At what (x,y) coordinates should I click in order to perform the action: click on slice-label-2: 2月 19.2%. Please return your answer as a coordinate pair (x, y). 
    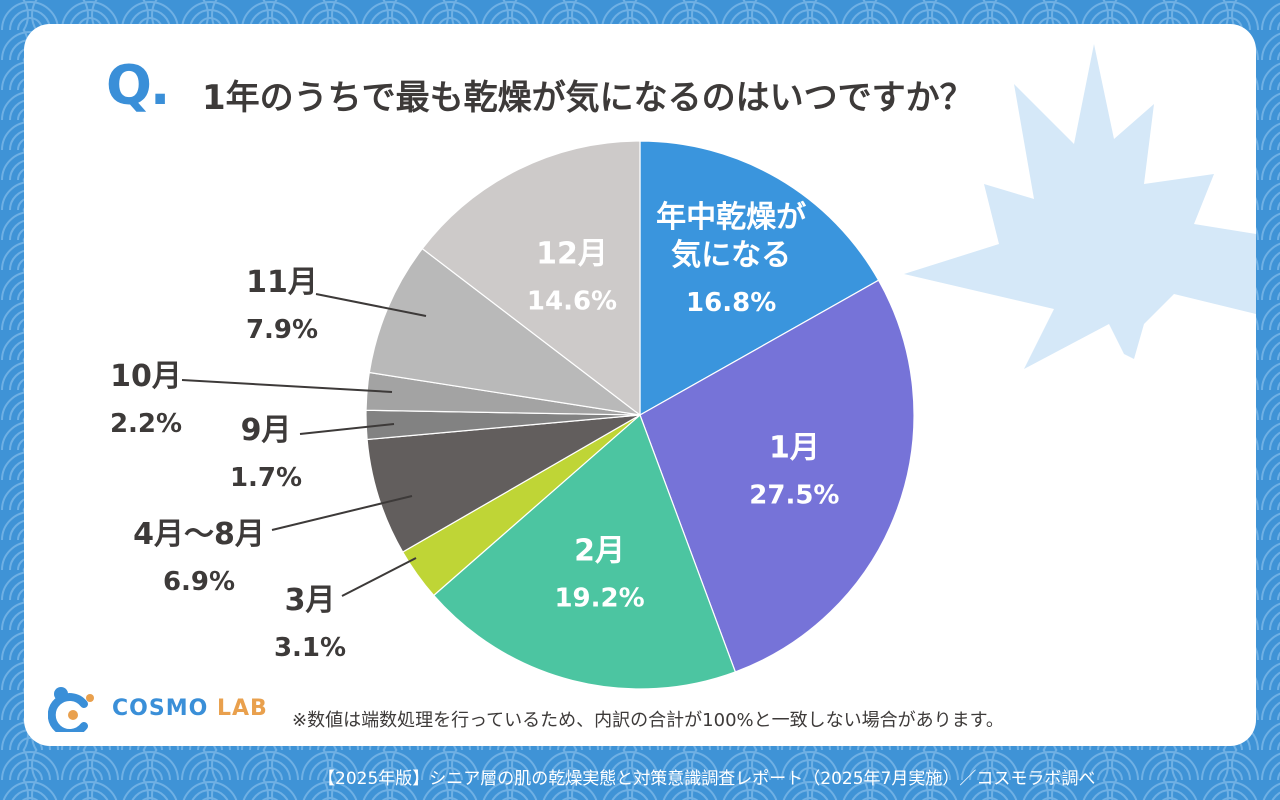
    Looking at the image, I should click on (599, 573).